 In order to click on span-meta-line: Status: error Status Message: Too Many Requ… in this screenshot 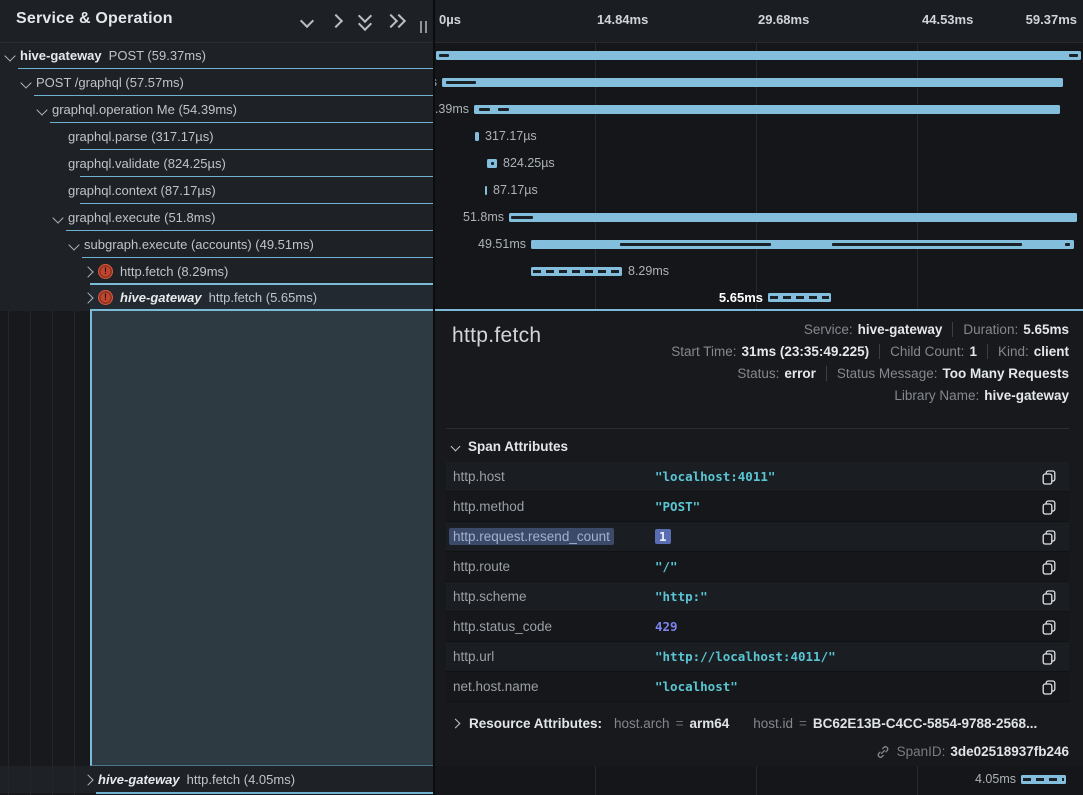, I will do `click(903, 373)`.